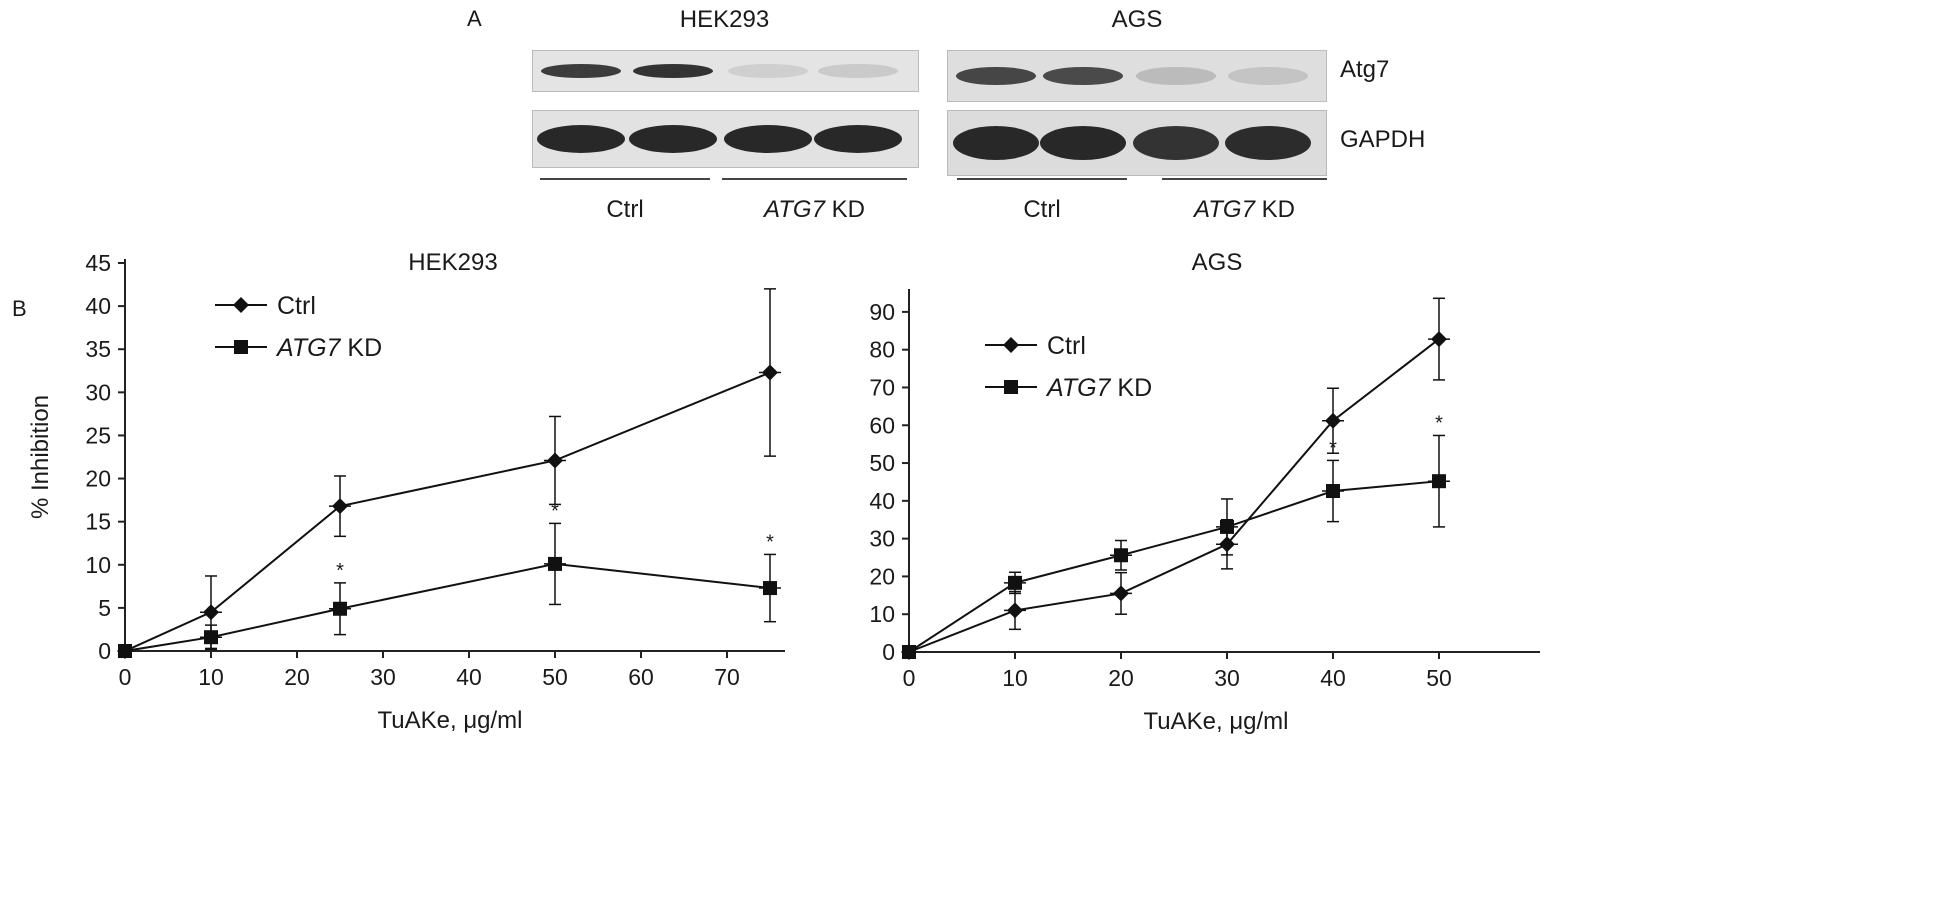 The height and width of the screenshot is (921, 1947). I want to click on gapdh-bands, so click(719, 139).